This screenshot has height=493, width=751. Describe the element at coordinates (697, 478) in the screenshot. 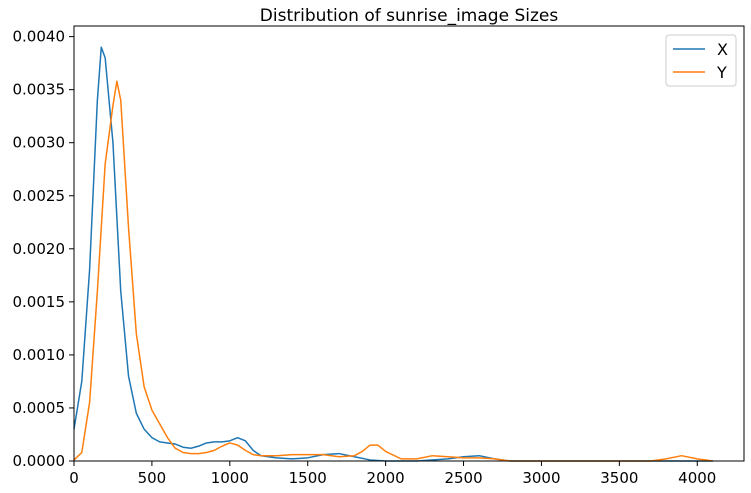

I see `x-tick-label: 4000` at that location.